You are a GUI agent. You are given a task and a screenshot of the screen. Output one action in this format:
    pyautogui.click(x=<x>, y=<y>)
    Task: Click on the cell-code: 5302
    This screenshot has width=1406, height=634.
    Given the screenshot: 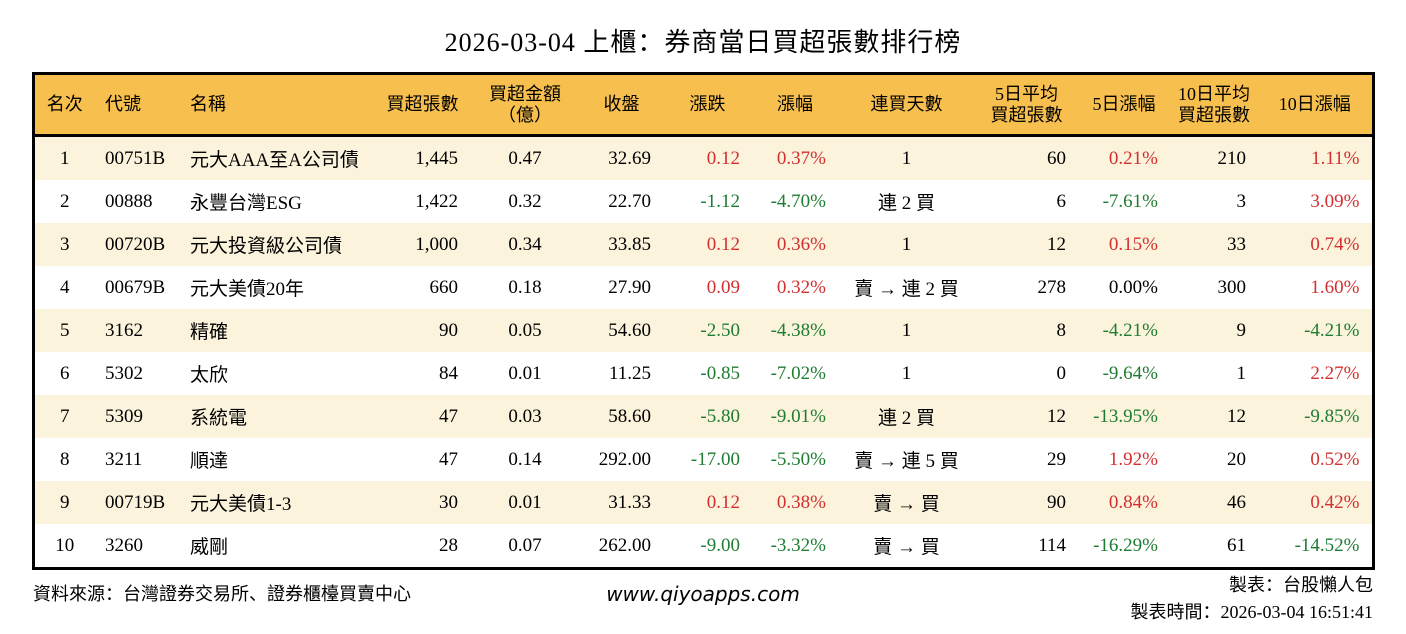 What is the action you would take?
    pyautogui.click(x=124, y=373)
    